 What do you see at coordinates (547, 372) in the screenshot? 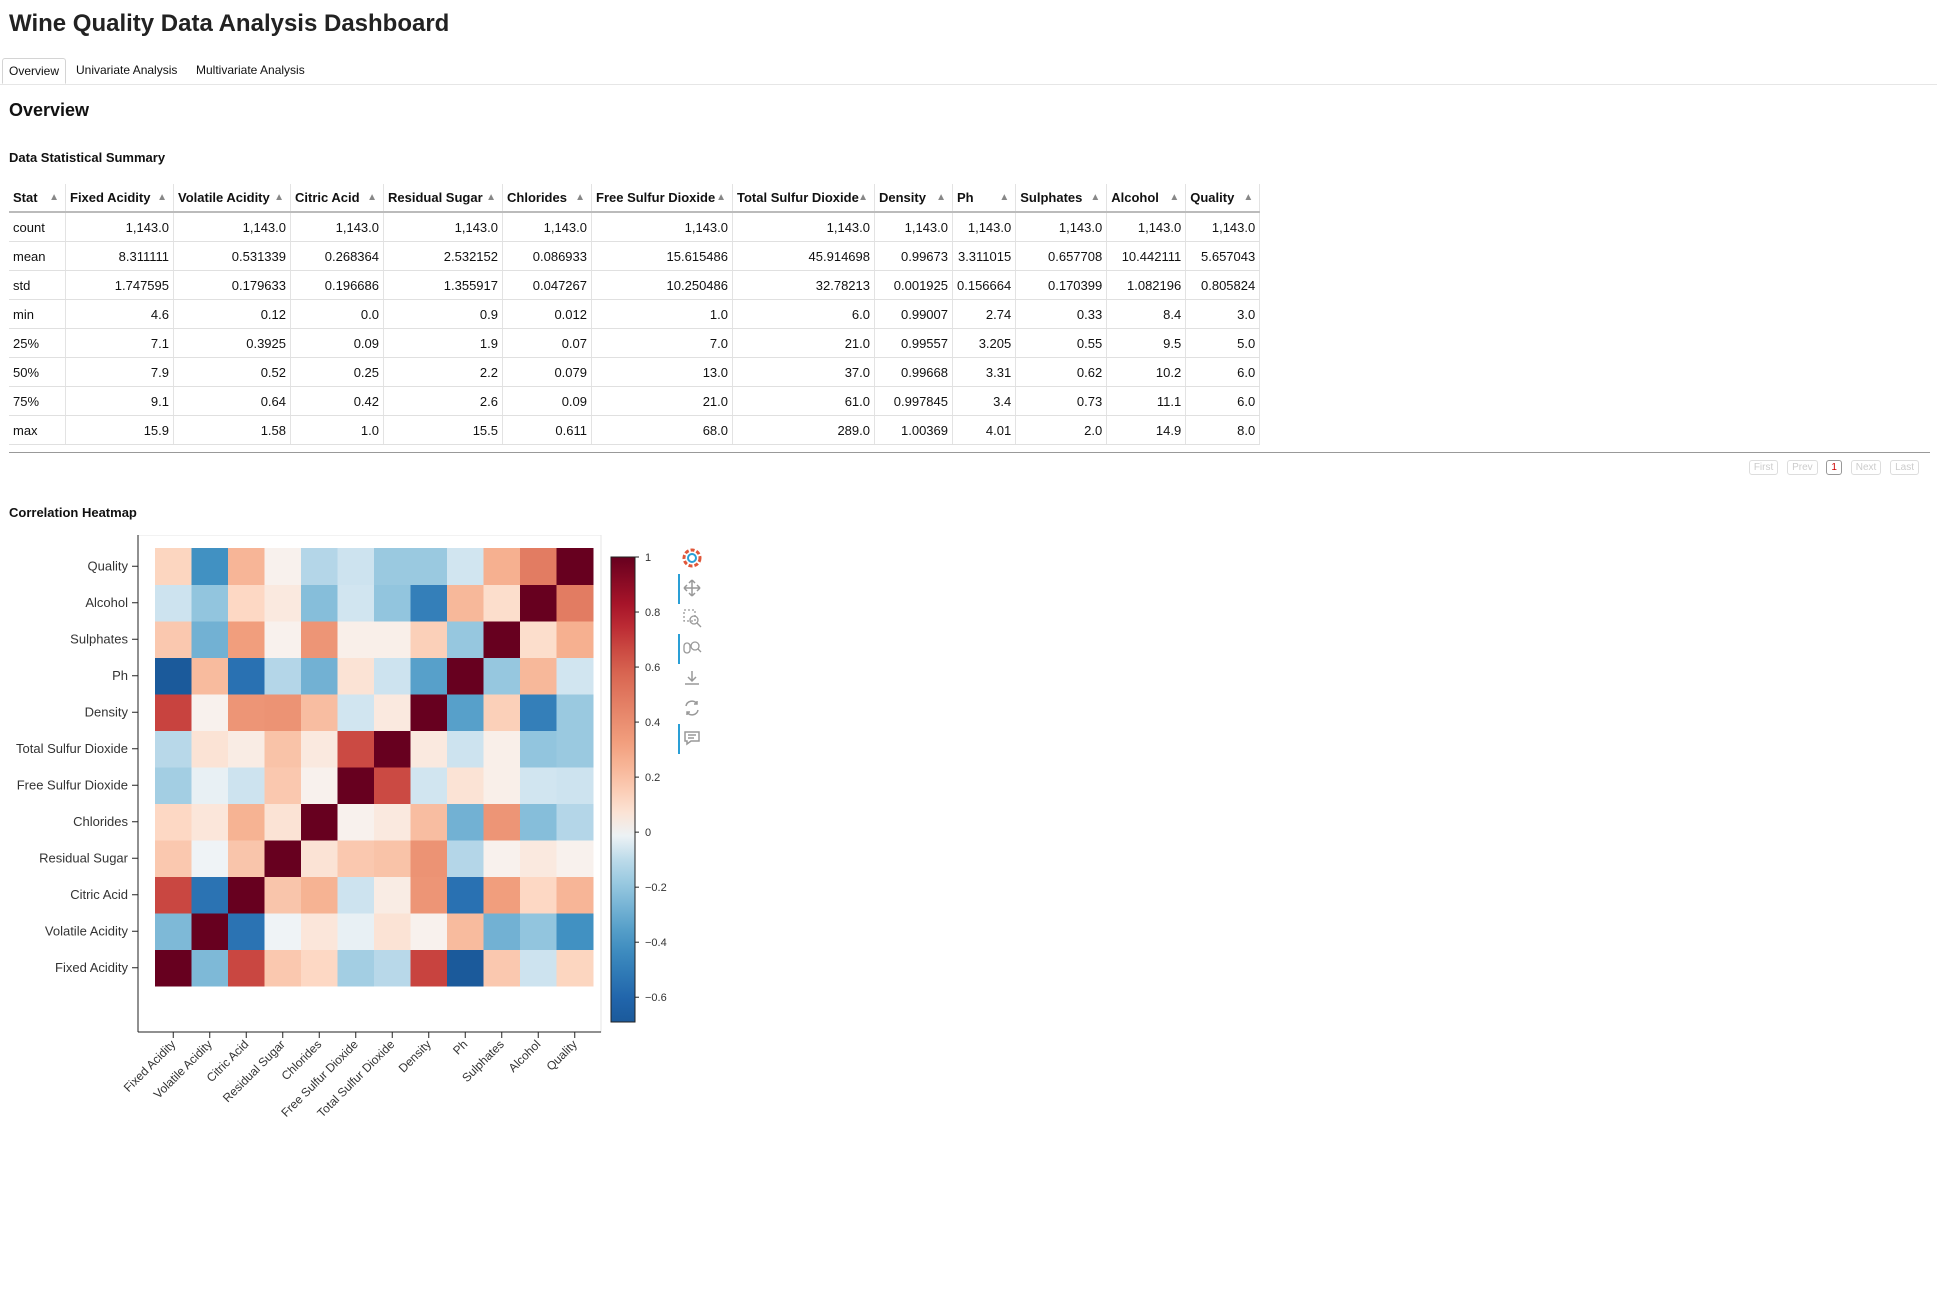
I see `table-cell: 0.079` at bounding box center [547, 372].